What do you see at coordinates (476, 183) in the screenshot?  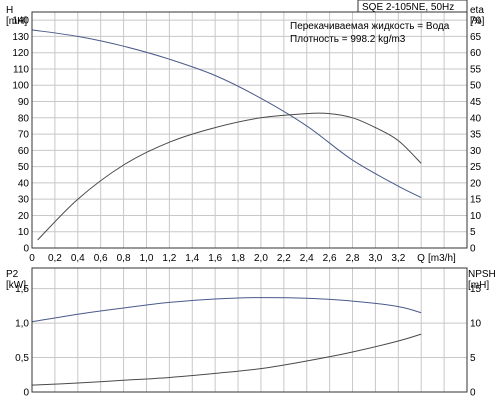 I see `y-right-tick-label: 20` at bounding box center [476, 183].